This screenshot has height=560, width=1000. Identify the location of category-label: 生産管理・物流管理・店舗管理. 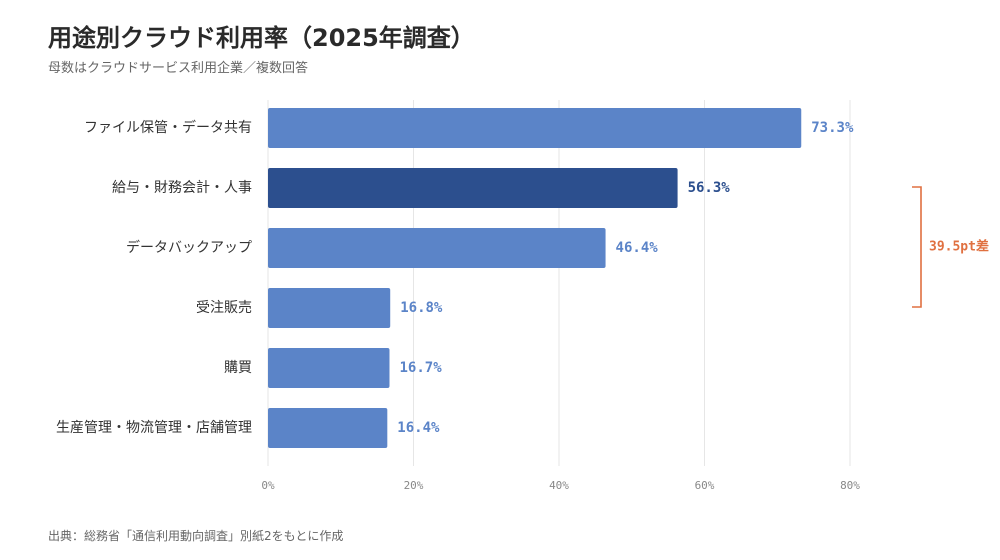
(154, 428).